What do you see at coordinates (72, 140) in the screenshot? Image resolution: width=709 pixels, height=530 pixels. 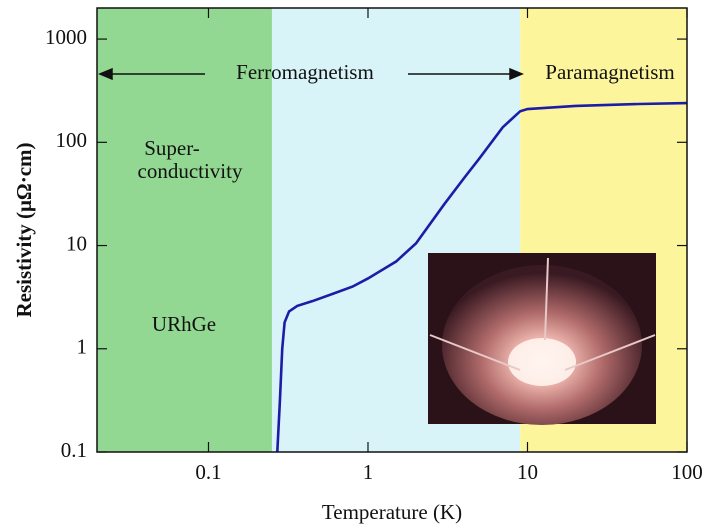 I see `y-tick-label: 100` at bounding box center [72, 140].